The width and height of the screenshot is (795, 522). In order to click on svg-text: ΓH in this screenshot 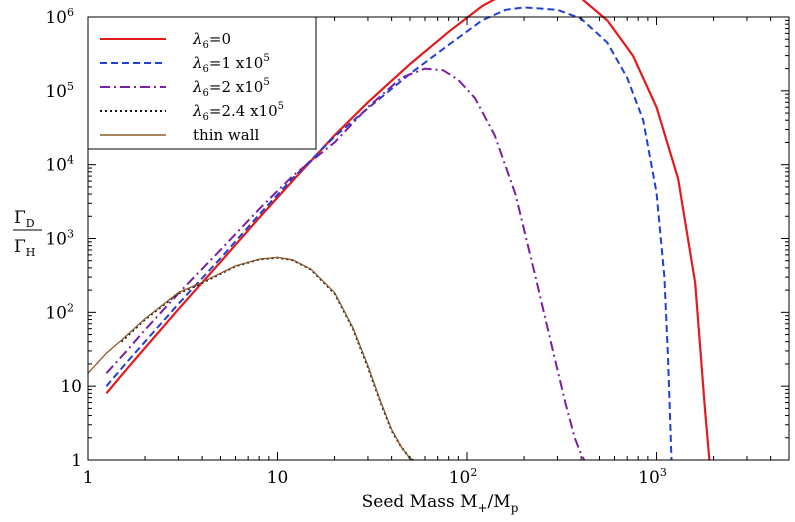, I will do `click(24, 248)`.